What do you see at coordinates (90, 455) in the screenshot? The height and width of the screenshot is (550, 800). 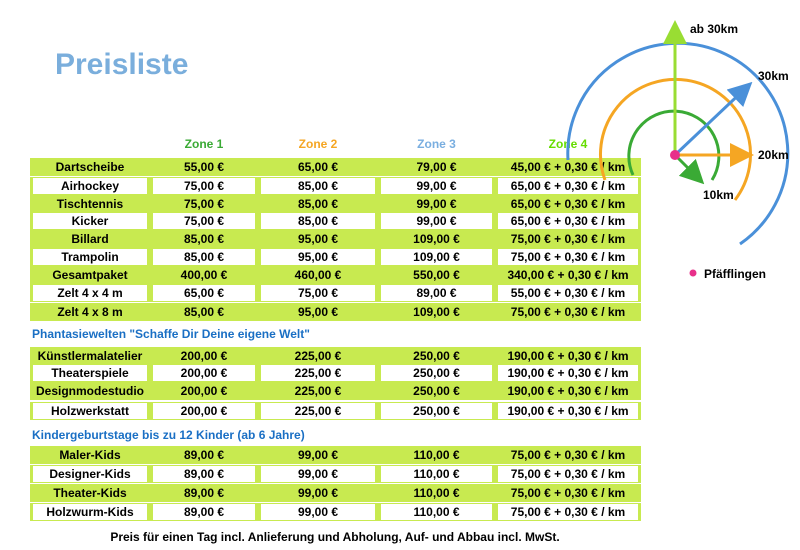 I see `item-cell: Maler-Kids` at bounding box center [90, 455].